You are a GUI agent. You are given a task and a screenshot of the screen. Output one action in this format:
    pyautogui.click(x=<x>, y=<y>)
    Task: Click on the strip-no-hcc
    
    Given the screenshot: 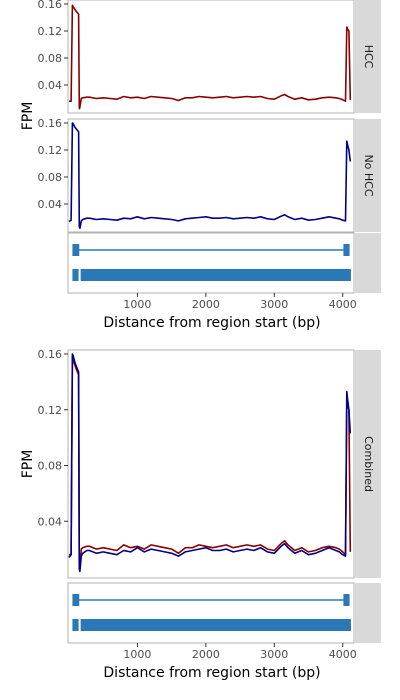 What is the action you would take?
    pyautogui.click(x=368, y=175)
    